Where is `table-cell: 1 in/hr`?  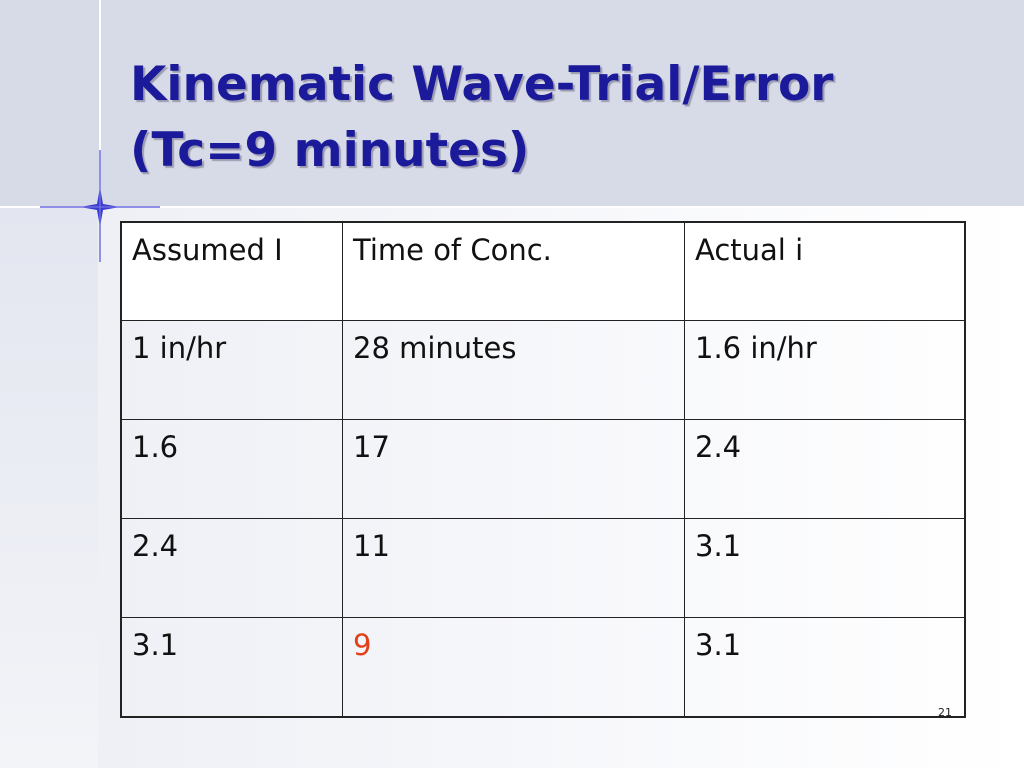 table-cell: 1 in/hr is located at coordinates (231, 370).